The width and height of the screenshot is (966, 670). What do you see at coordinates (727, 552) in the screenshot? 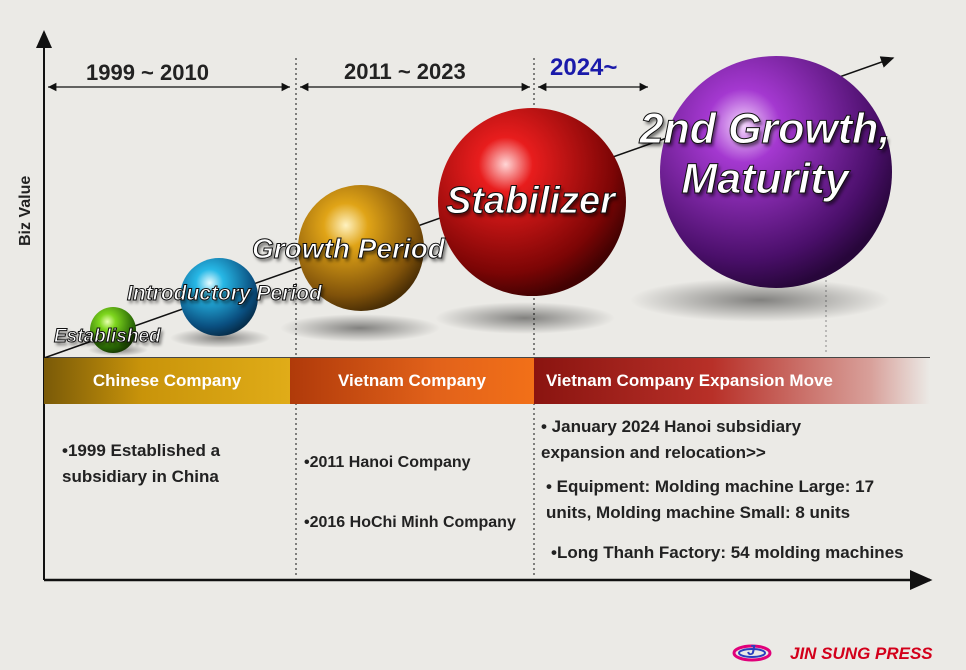
I see `details-expansion-line: •Long Thanh Factory: 54 molding machines` at bounding box center [727, 552].